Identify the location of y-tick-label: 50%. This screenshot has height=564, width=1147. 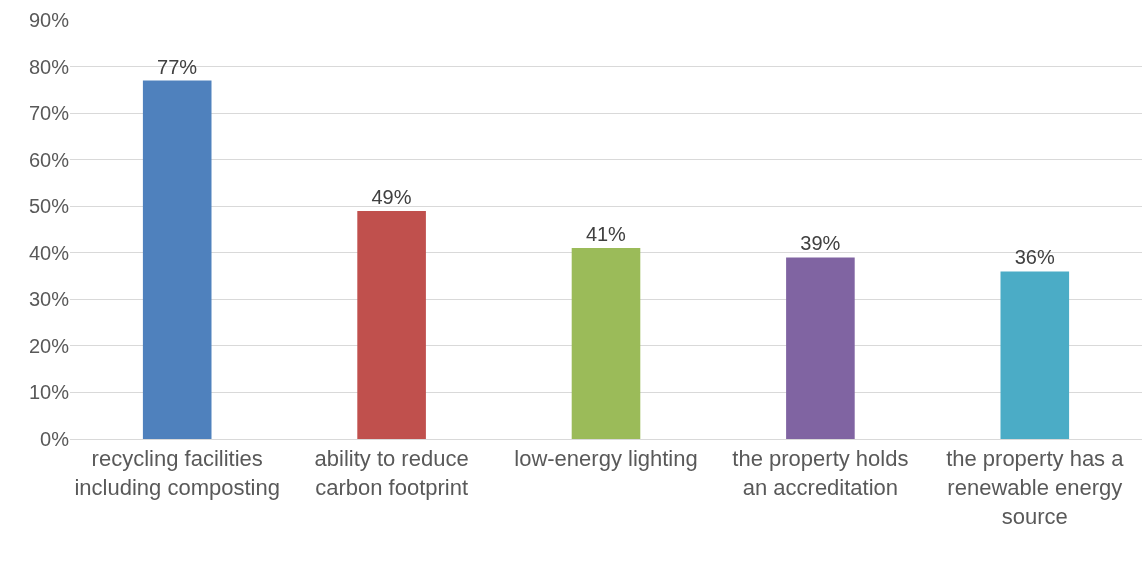
(49, 206).